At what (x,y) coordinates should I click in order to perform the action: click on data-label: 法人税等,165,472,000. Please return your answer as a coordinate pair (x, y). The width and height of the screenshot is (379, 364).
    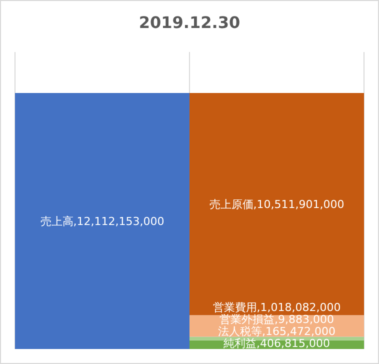
    Looking at the image, I should click on (277, 331).